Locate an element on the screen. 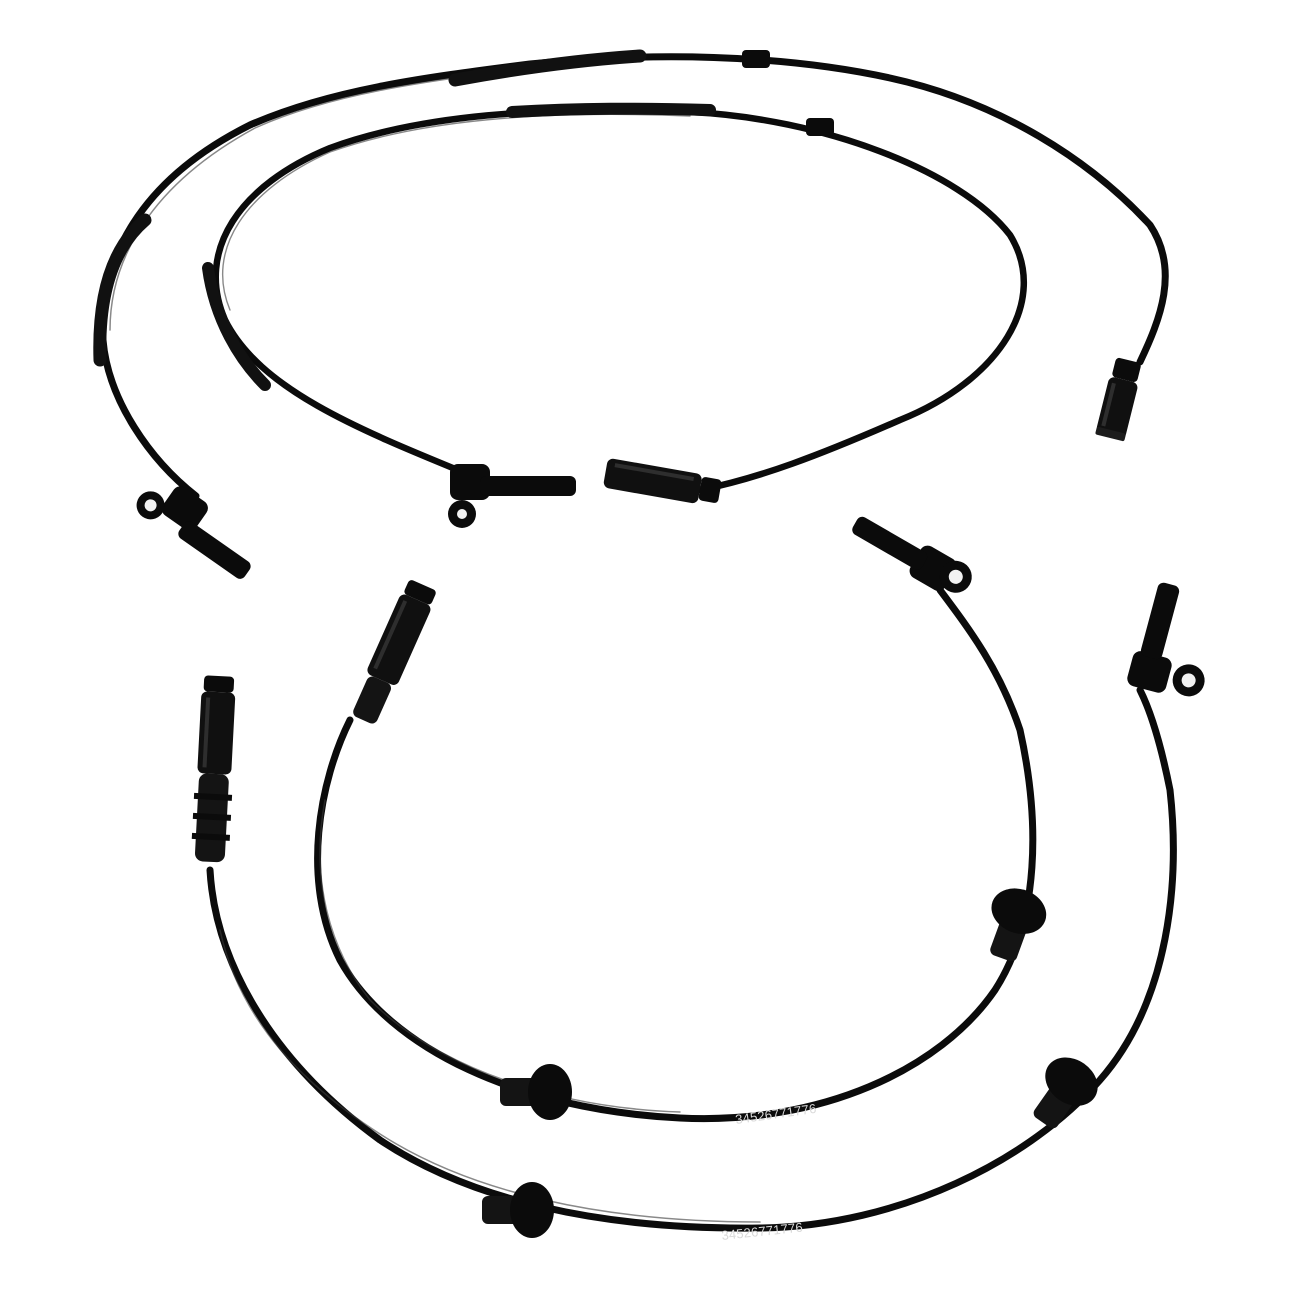 This screenshot has height=1300, width=1300. lower-inner-part-number: 34526771776 is located at coordinates (775, 1114).